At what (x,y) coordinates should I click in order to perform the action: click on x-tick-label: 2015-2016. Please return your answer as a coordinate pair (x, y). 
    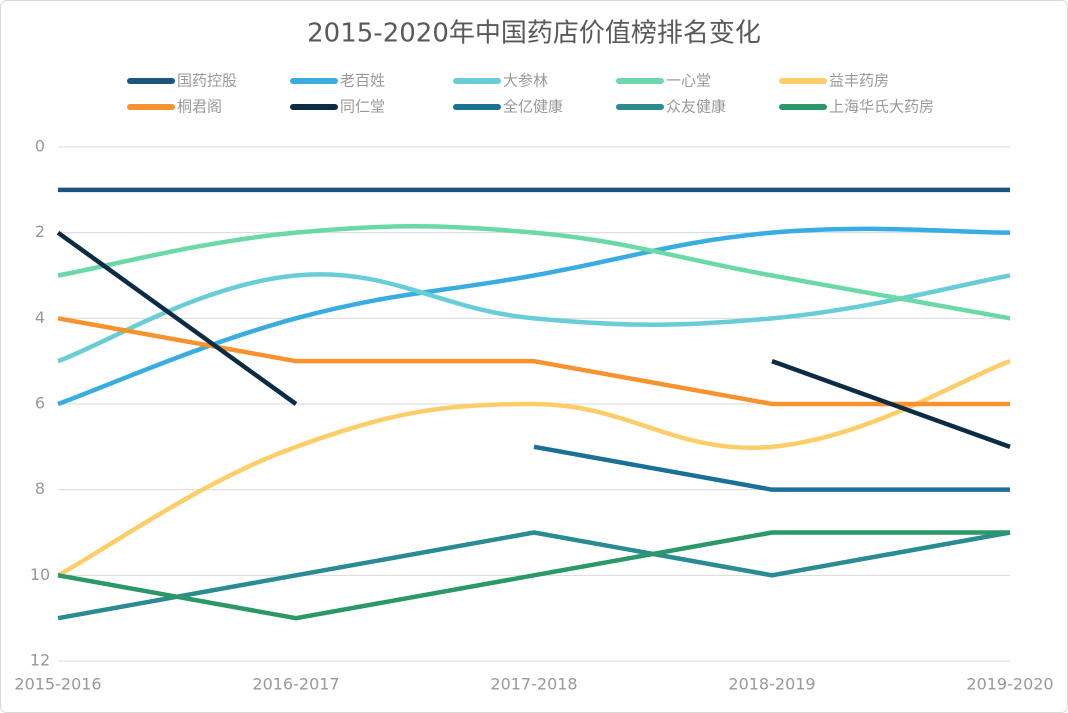
    Looking at the image, I should click on (57, 684).